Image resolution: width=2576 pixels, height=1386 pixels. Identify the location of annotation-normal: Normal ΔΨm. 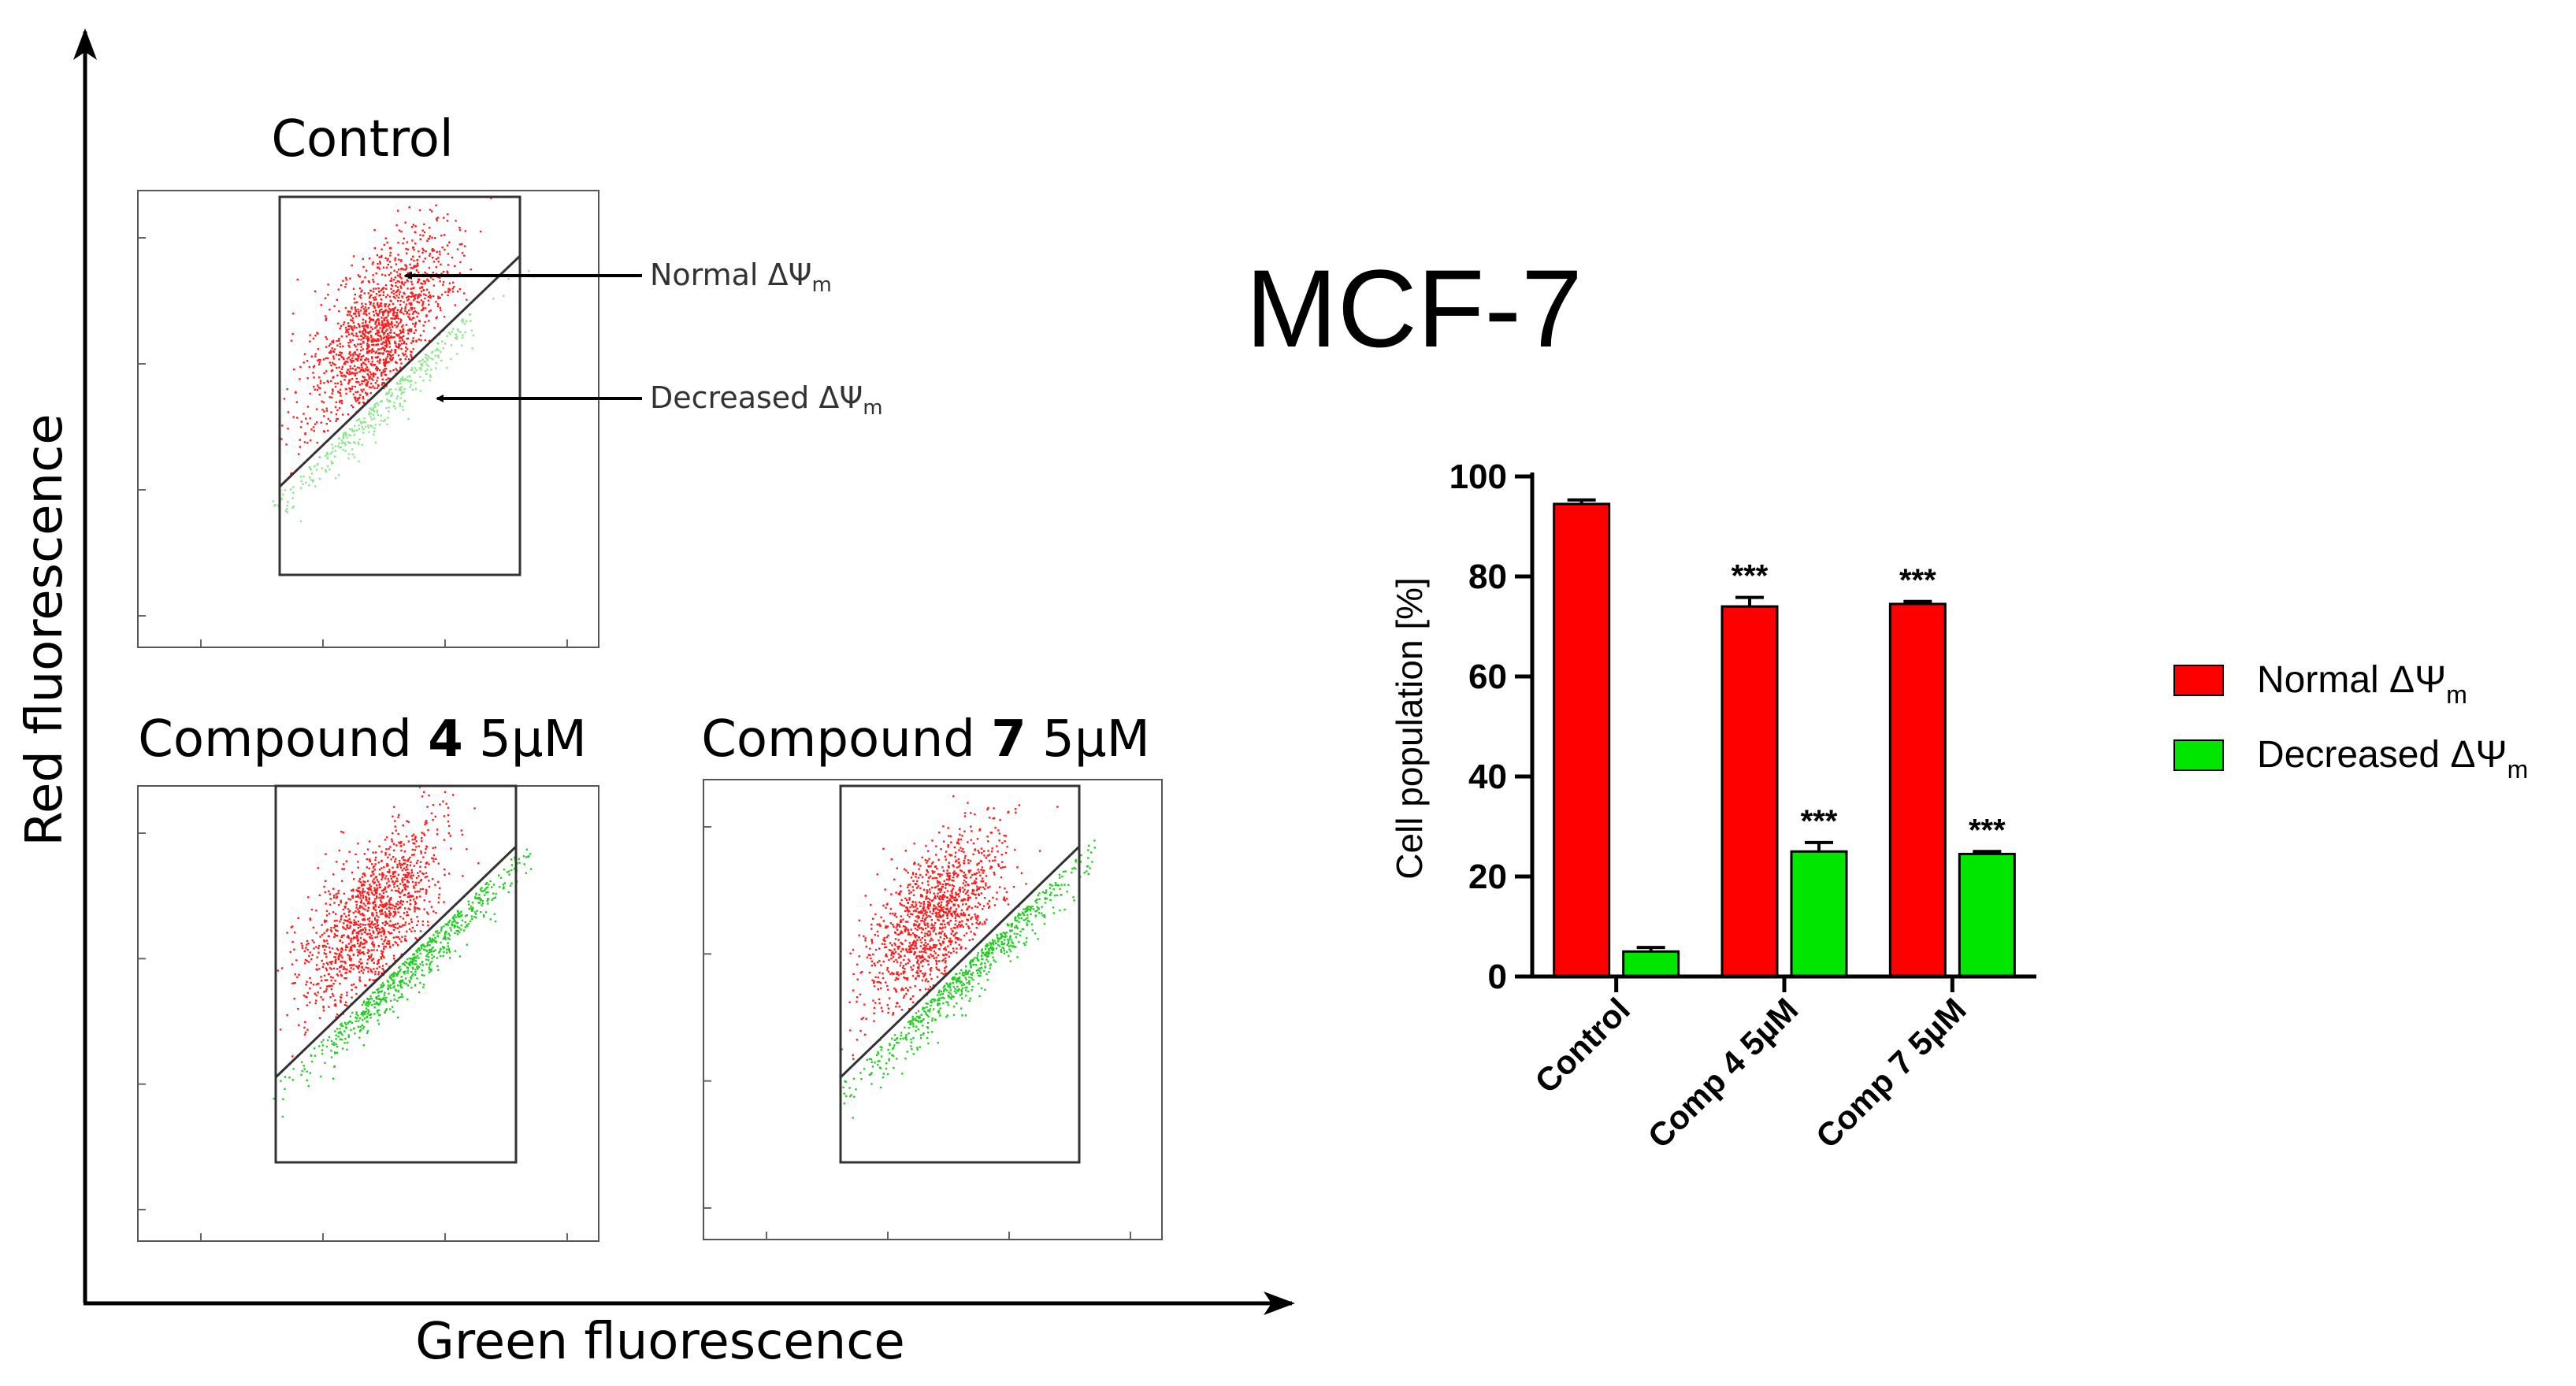
(618, 277).